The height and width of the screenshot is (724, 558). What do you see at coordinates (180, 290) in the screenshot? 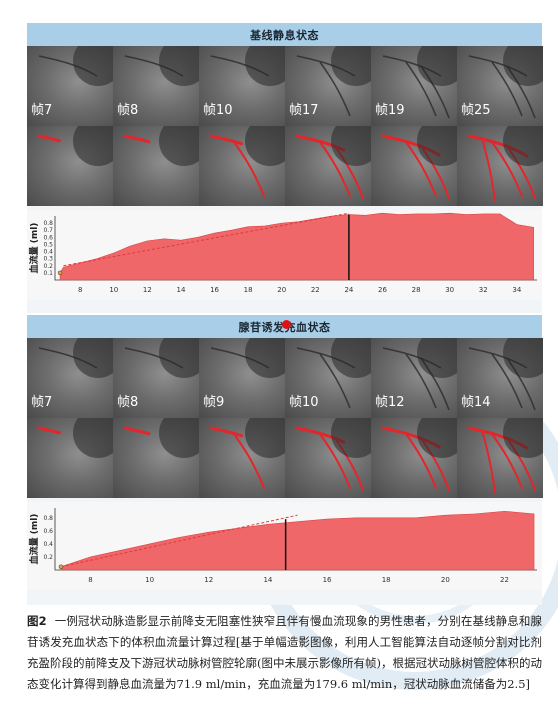
I see `x-tick-label: 14` at bounding box center [180, 290].